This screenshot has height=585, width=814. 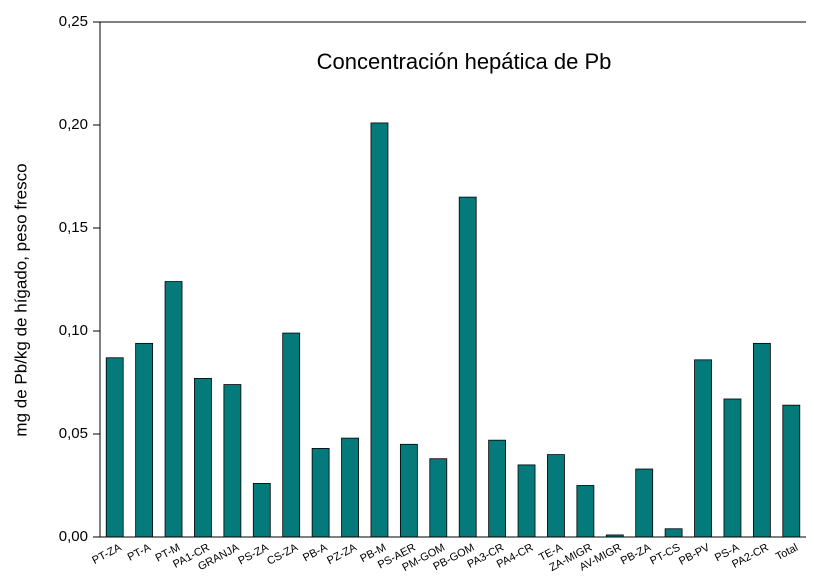 I want to click on x-tick-label: PZ-ZA, so click(x=342, y=554).